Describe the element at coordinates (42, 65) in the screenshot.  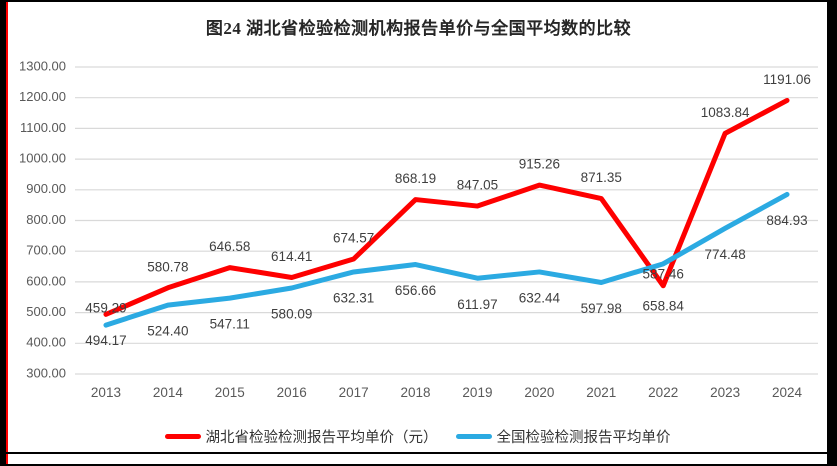
I see `y-tick-label: 1300.00` at that location.